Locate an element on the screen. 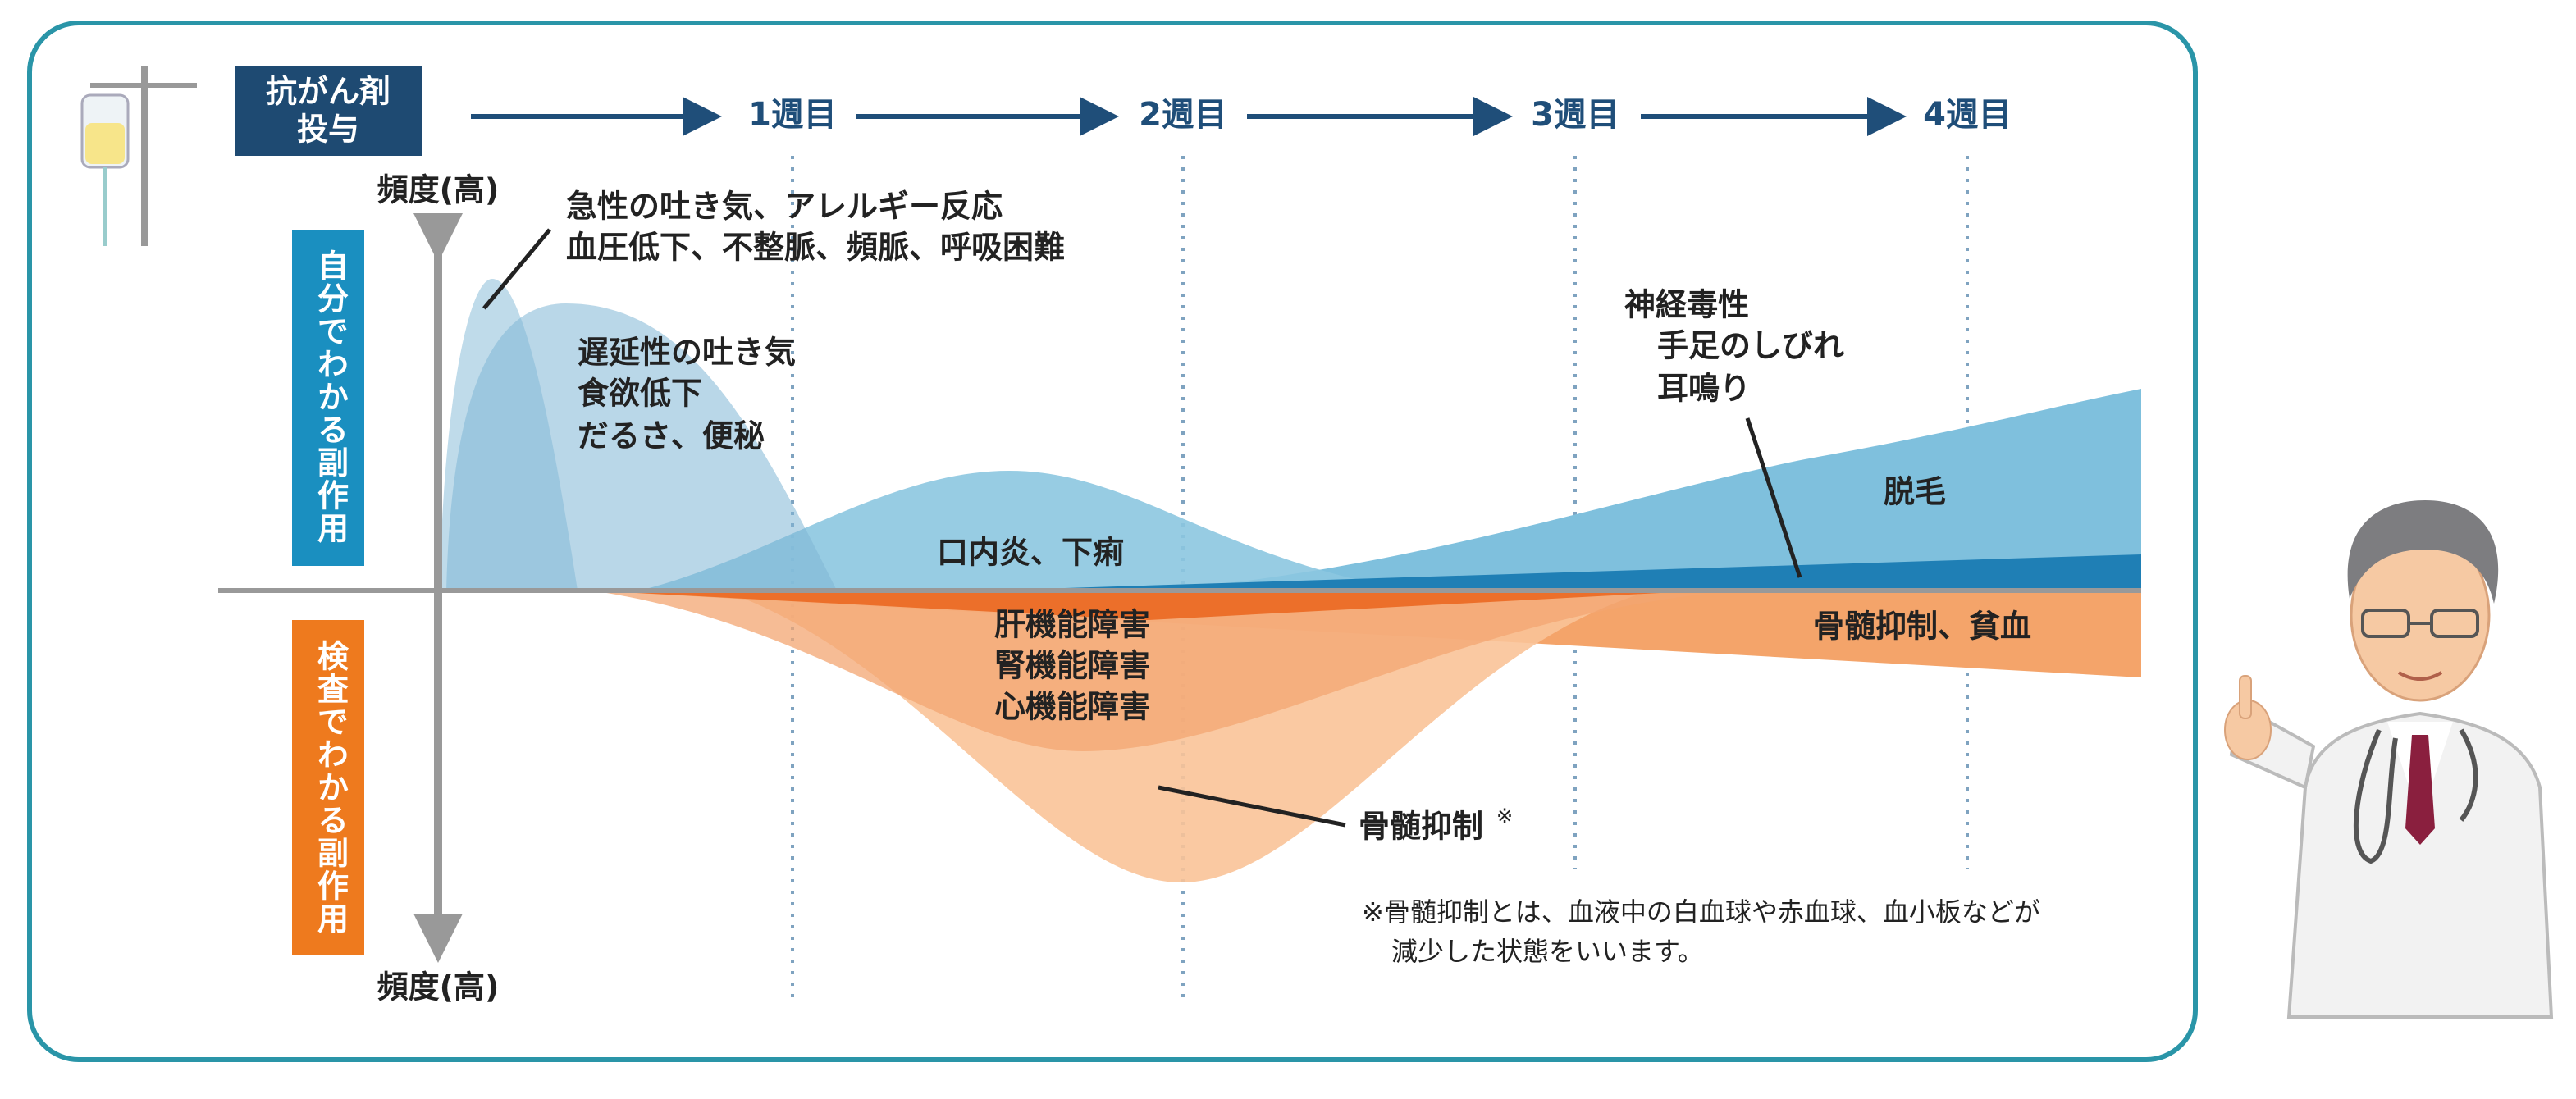  organ-area is located at coordinates (1148, 671).